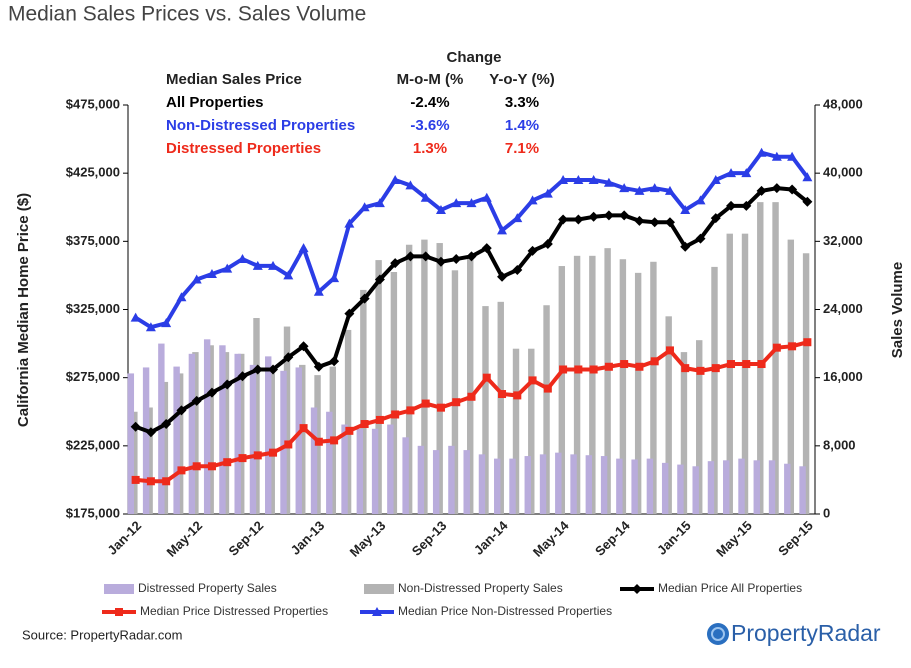 The image size is (911, 668). I want to click on x-tick-label: Jan-12, so click(124, 538).